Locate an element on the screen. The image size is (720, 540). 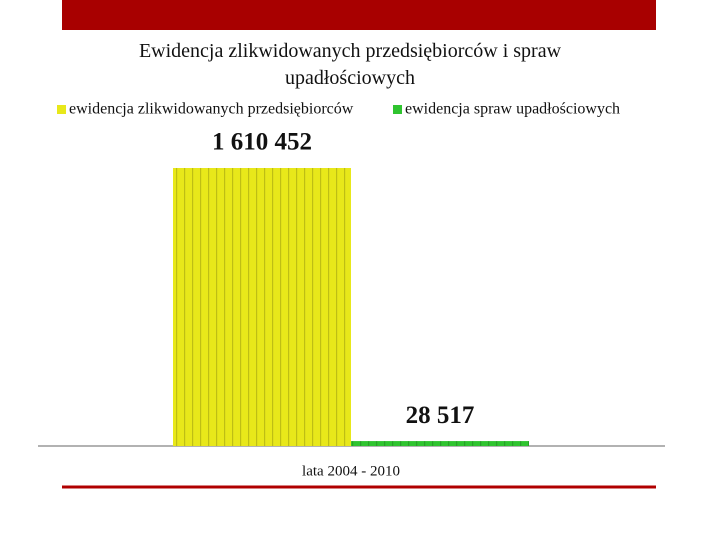
legend-label: ewidencja spraw upadłościowych is located at coordinates (512, 109).